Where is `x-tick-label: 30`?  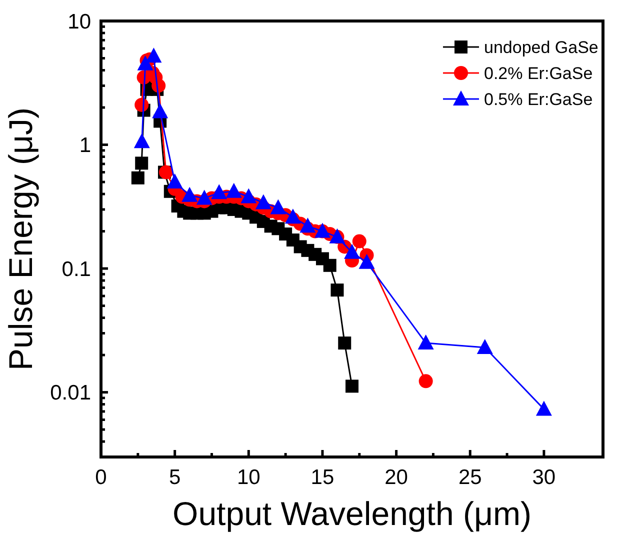
x-tick-label: 30 is located at coordinates (544, 477).